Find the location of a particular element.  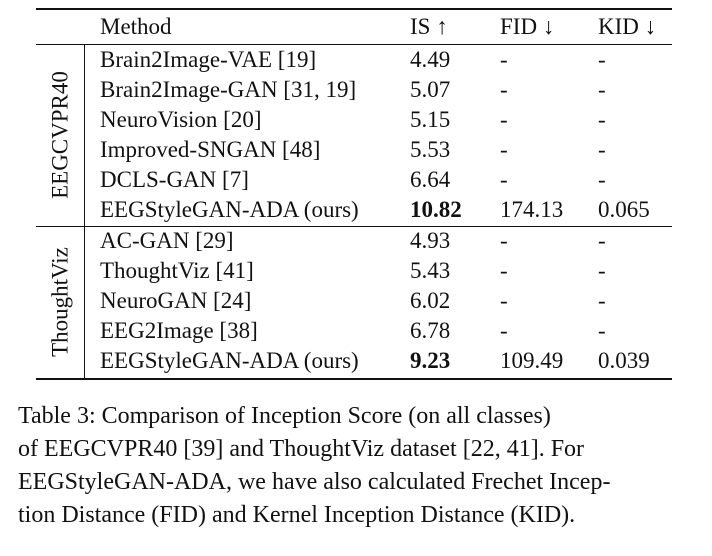

method-cell: Brain2Image-VAE [19] is located at coordinates (208, 59).